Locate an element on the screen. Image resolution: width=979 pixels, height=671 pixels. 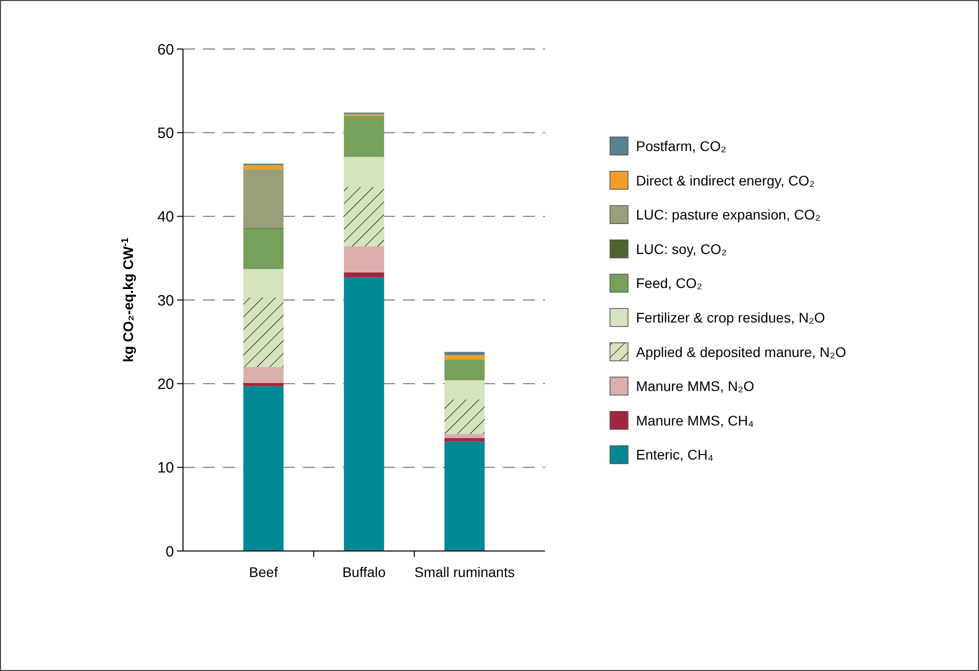
x-tick-label: Small ruminants is located at coordinates (464, 572).